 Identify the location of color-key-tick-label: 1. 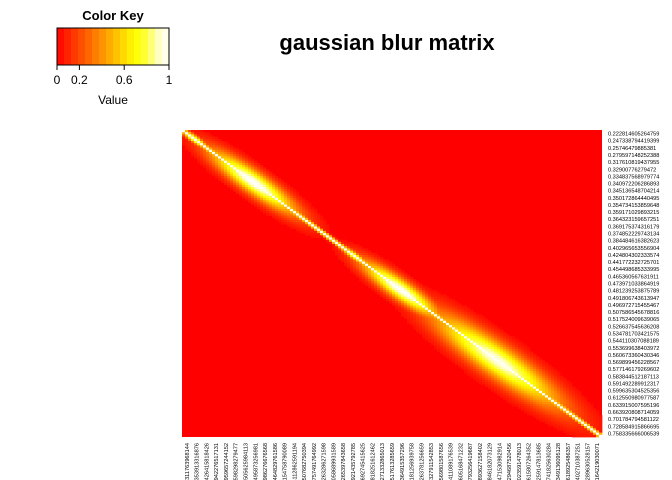
(169, 80).